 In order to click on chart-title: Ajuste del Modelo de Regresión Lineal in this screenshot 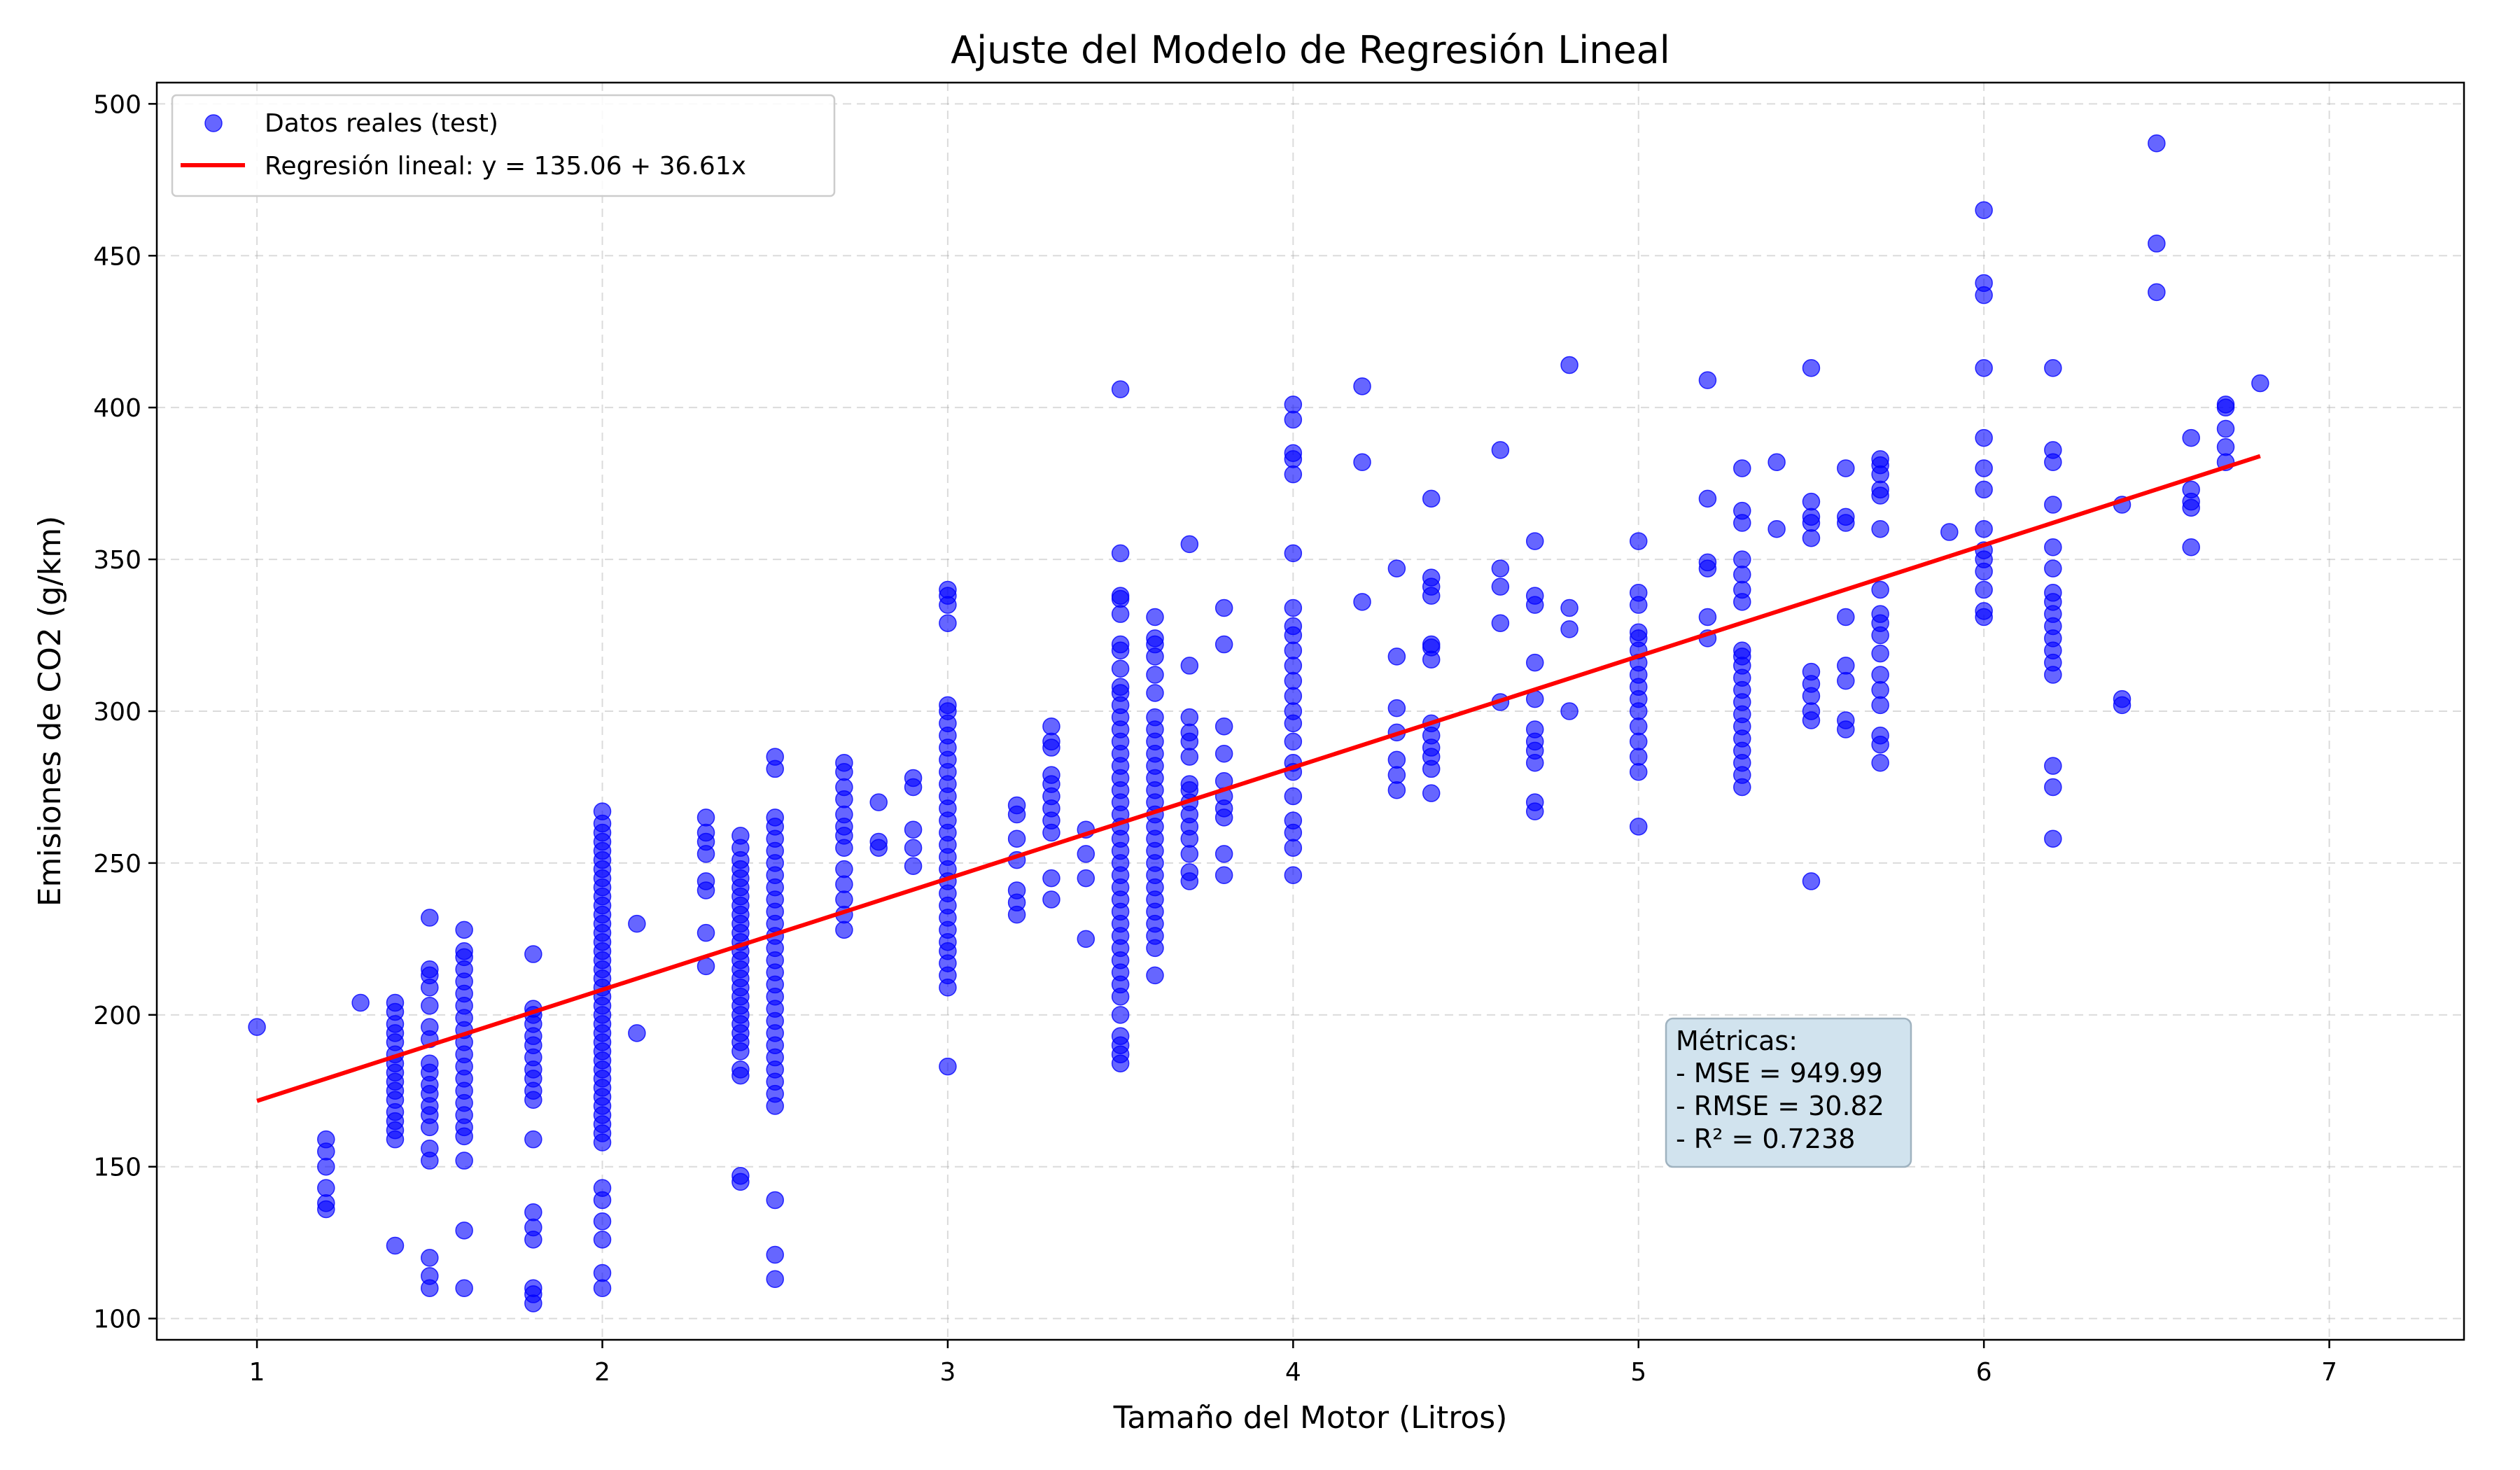, I will do `click(1310, 50)`.